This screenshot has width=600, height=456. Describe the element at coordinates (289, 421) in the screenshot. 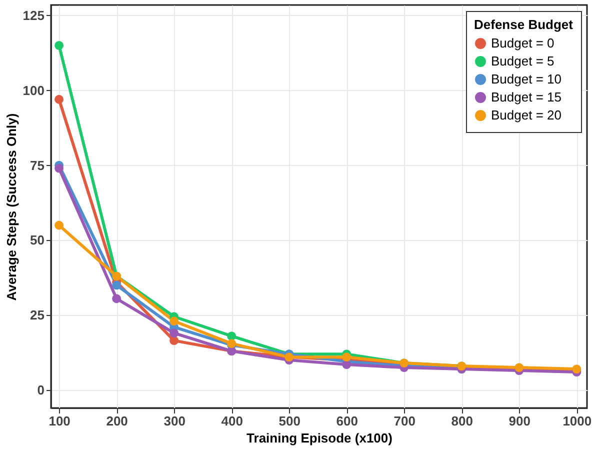

I see `x-tick-label: 500` at that location.